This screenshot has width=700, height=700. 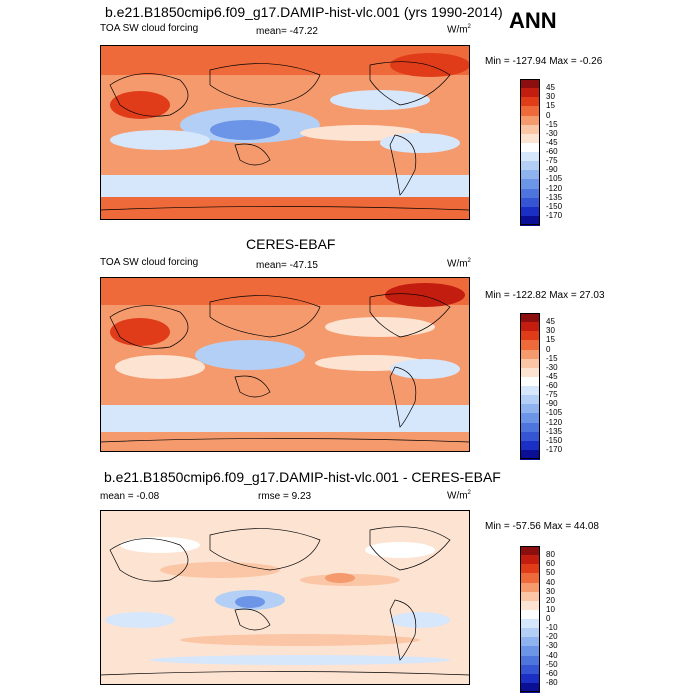 What do you see at coordinates (285, 597) in the screenshot?
I see `panel3-map` at bounding box center [285, 597].